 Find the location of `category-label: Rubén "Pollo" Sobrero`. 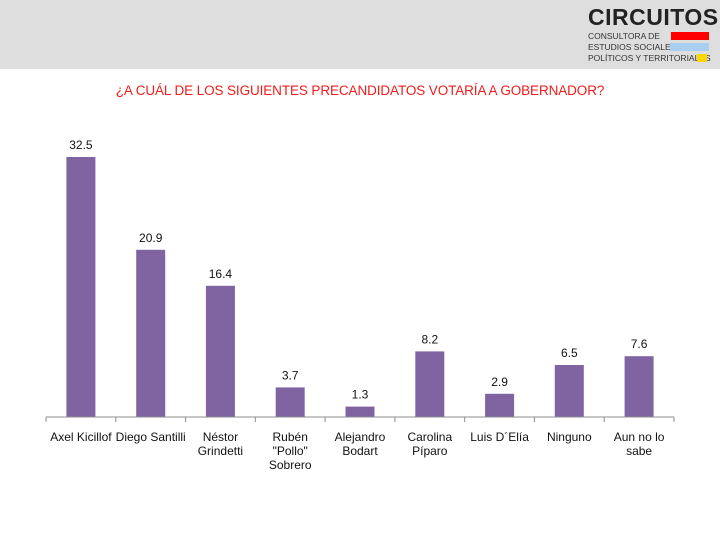

category-label: Rubén "Pollo" Sobrero is located at coordinates (290, 451).